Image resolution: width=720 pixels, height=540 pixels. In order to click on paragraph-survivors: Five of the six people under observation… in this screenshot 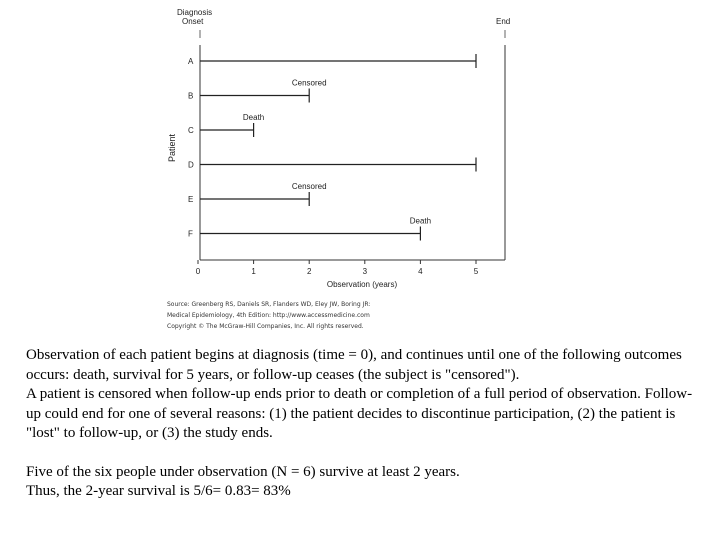, I will do `click(243, 471)`.